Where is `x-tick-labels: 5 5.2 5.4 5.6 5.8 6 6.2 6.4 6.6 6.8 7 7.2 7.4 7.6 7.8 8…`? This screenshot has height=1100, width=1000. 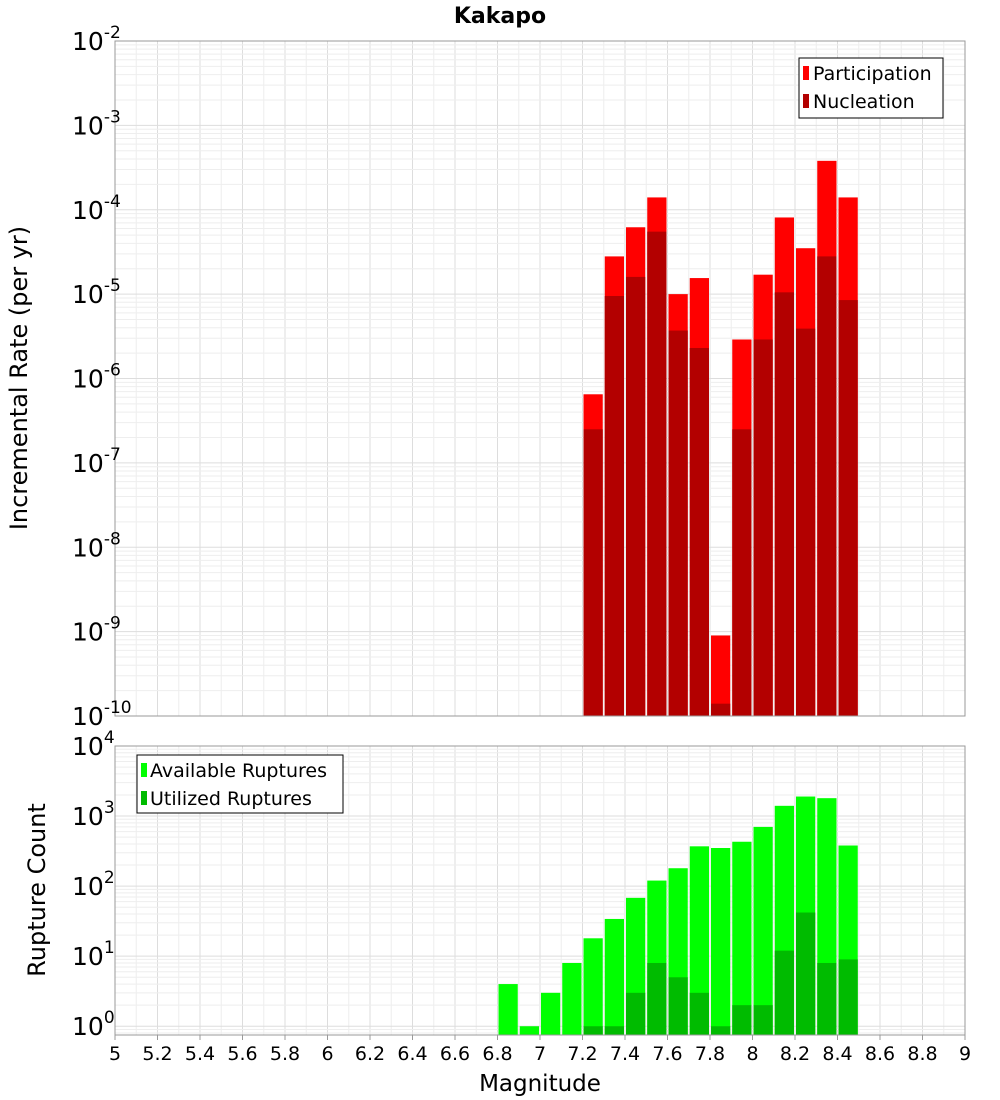
x-tick-labels: 5 5.2 5.4 5.6 5.8 6 6.2 6.4 6.6 6.8 7 7.2 7.4 7.6 7.8 8… is located at coordinates (540, 1050).